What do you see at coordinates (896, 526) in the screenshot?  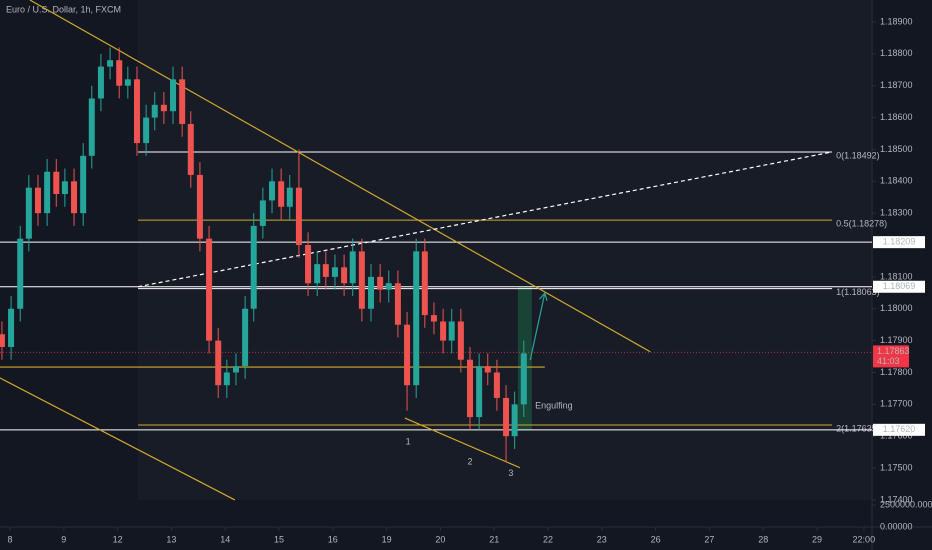 I see `y2-tick-label: 0.00000` at bounding box center [896, 526].